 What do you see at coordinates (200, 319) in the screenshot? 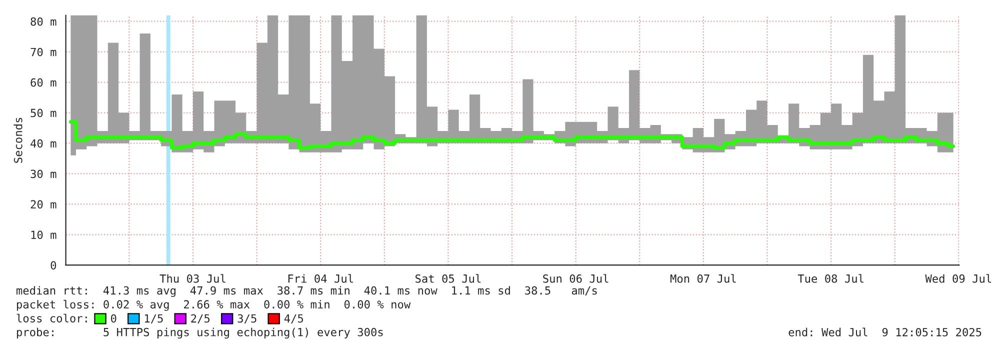
I see `legend-label: 2/5` at bounding box center [200, 319].